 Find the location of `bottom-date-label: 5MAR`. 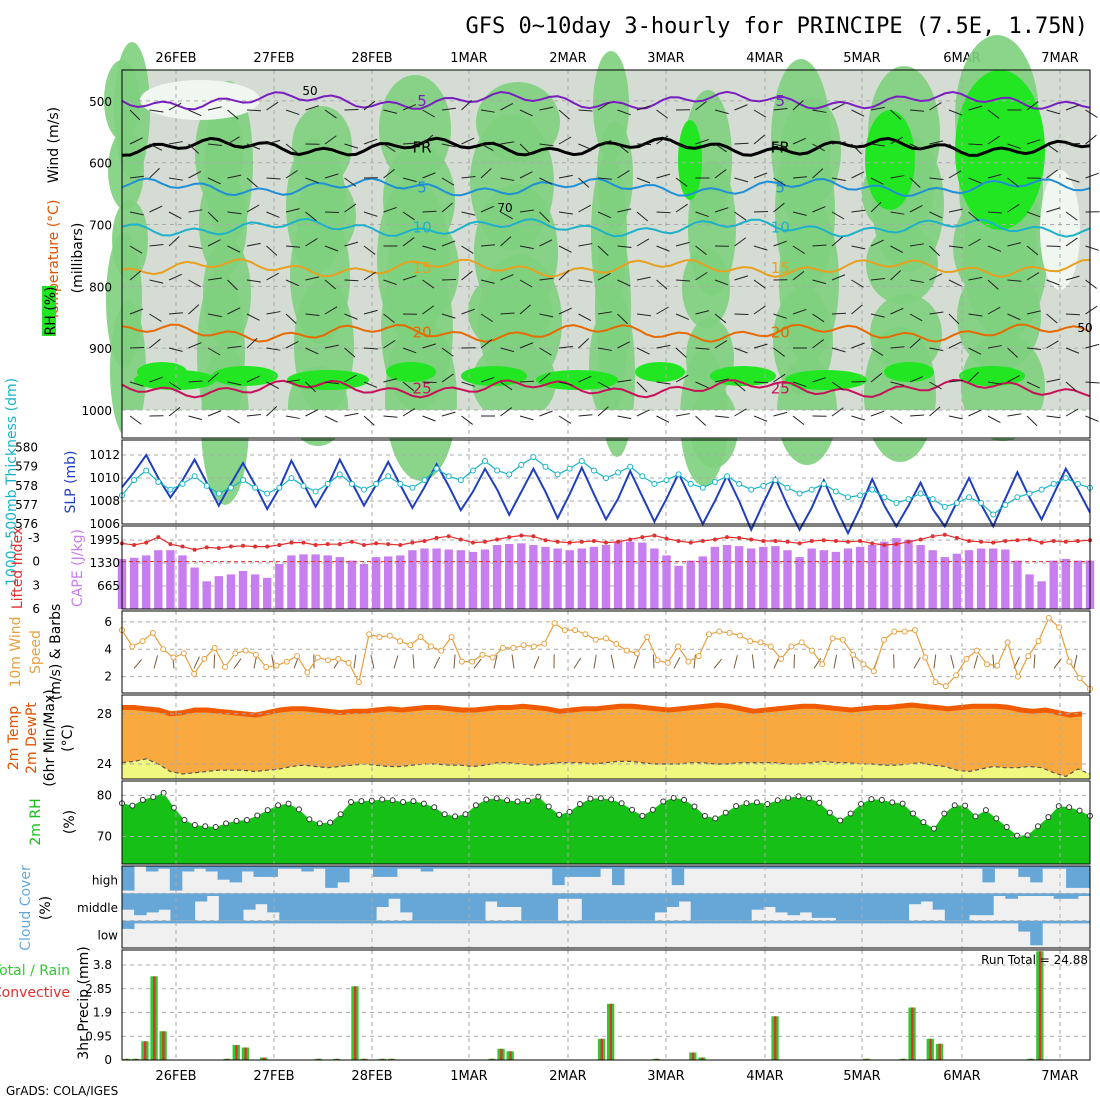

bottom-date-label: 5MAR is located at coordinates (861, 1076).